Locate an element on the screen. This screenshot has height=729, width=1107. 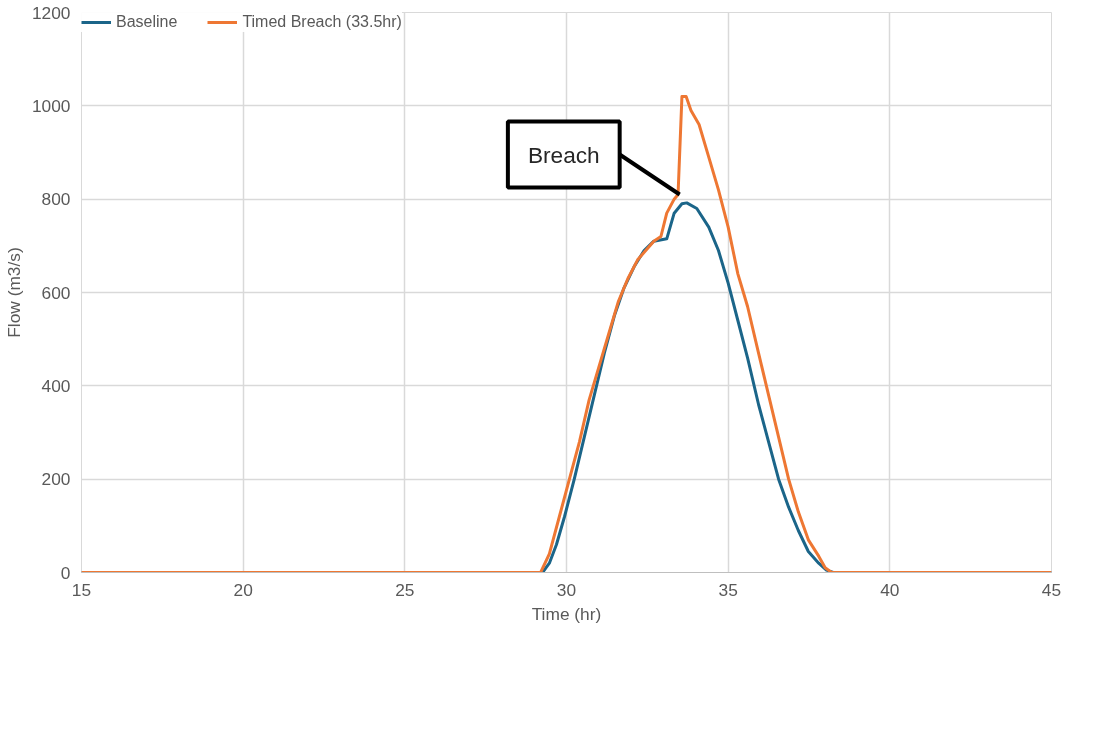
x-tick-label: 45 is located at coordinates (1051, 589).